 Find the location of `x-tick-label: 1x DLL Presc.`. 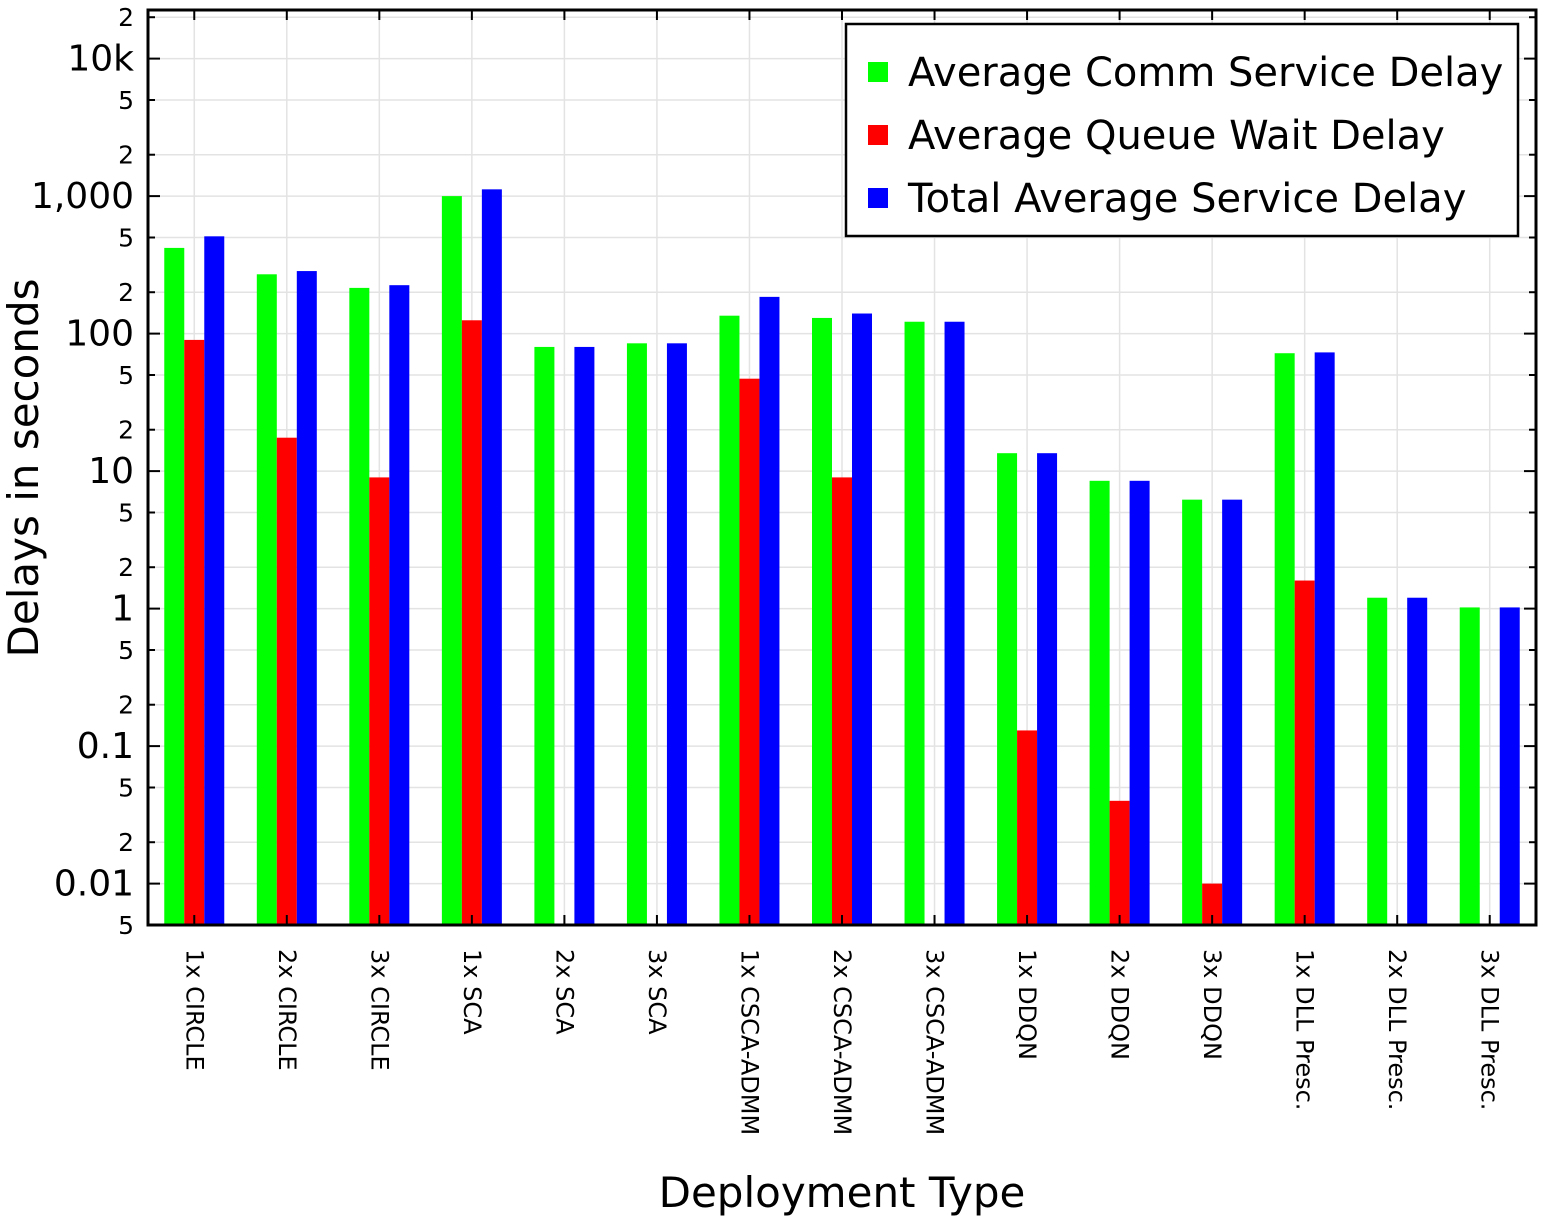

x-tick-label: 1x DLL Presc. is located at coordinates (1305, 1029).